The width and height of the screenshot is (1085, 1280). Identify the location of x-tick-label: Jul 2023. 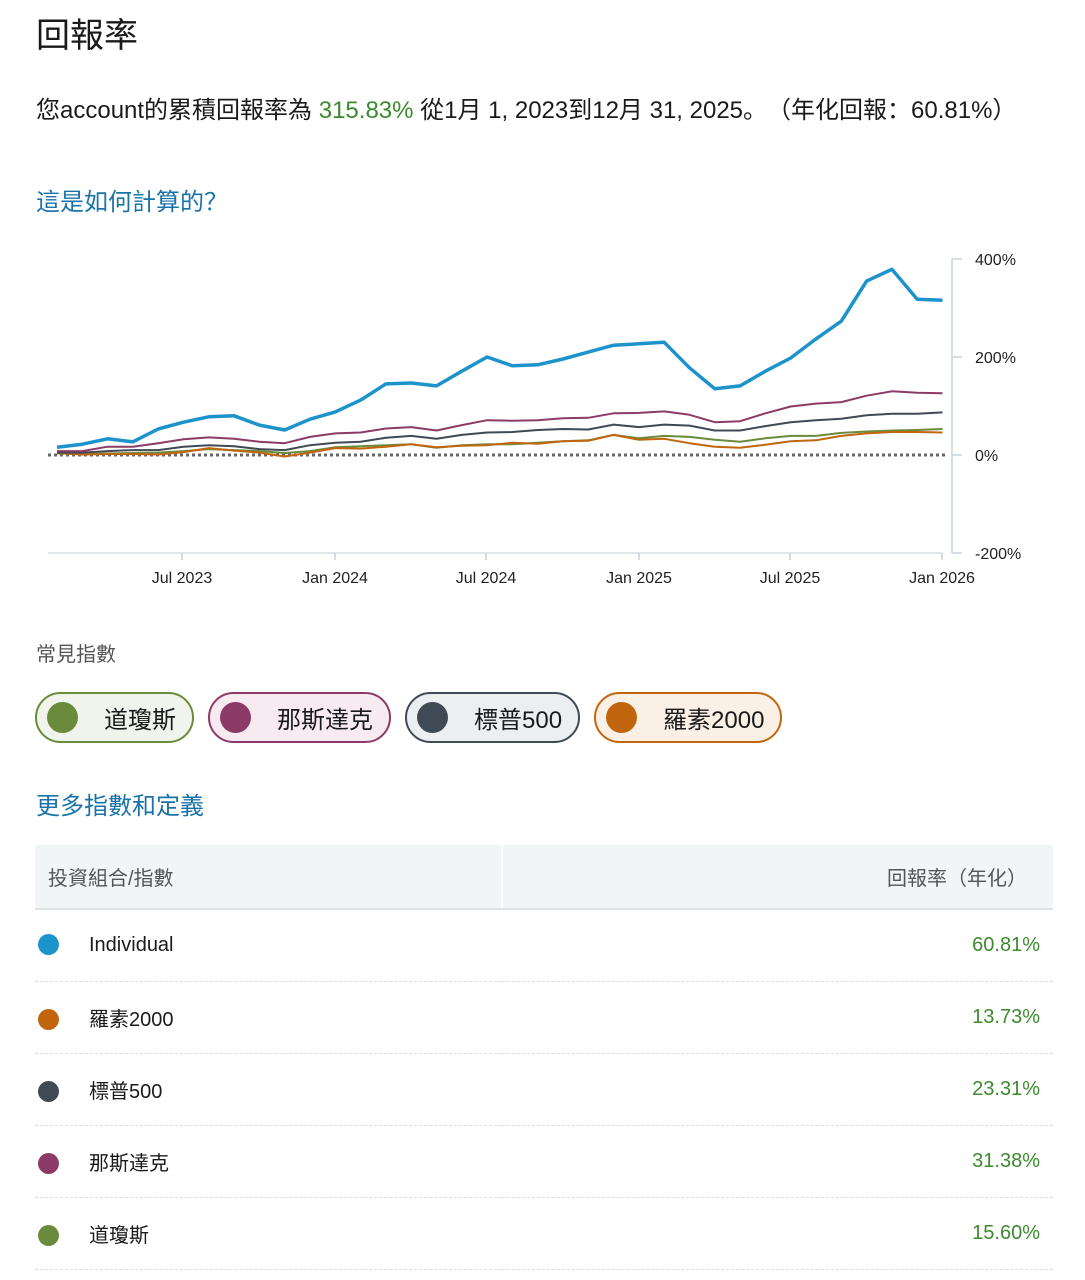
(182, 578).